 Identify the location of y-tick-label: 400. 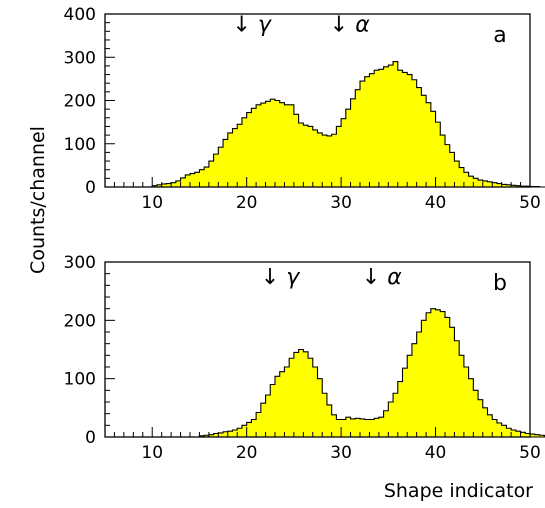
(80, 15).